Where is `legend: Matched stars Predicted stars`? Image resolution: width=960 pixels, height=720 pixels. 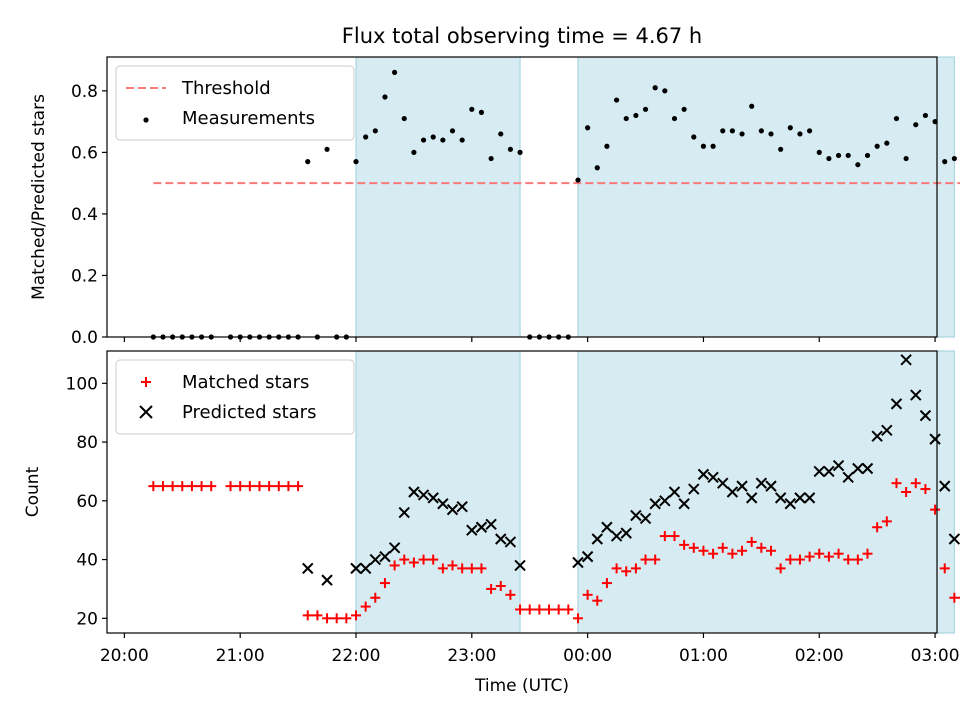 legend: Matched stars Predicted stars is located at coordinates (235, 397).